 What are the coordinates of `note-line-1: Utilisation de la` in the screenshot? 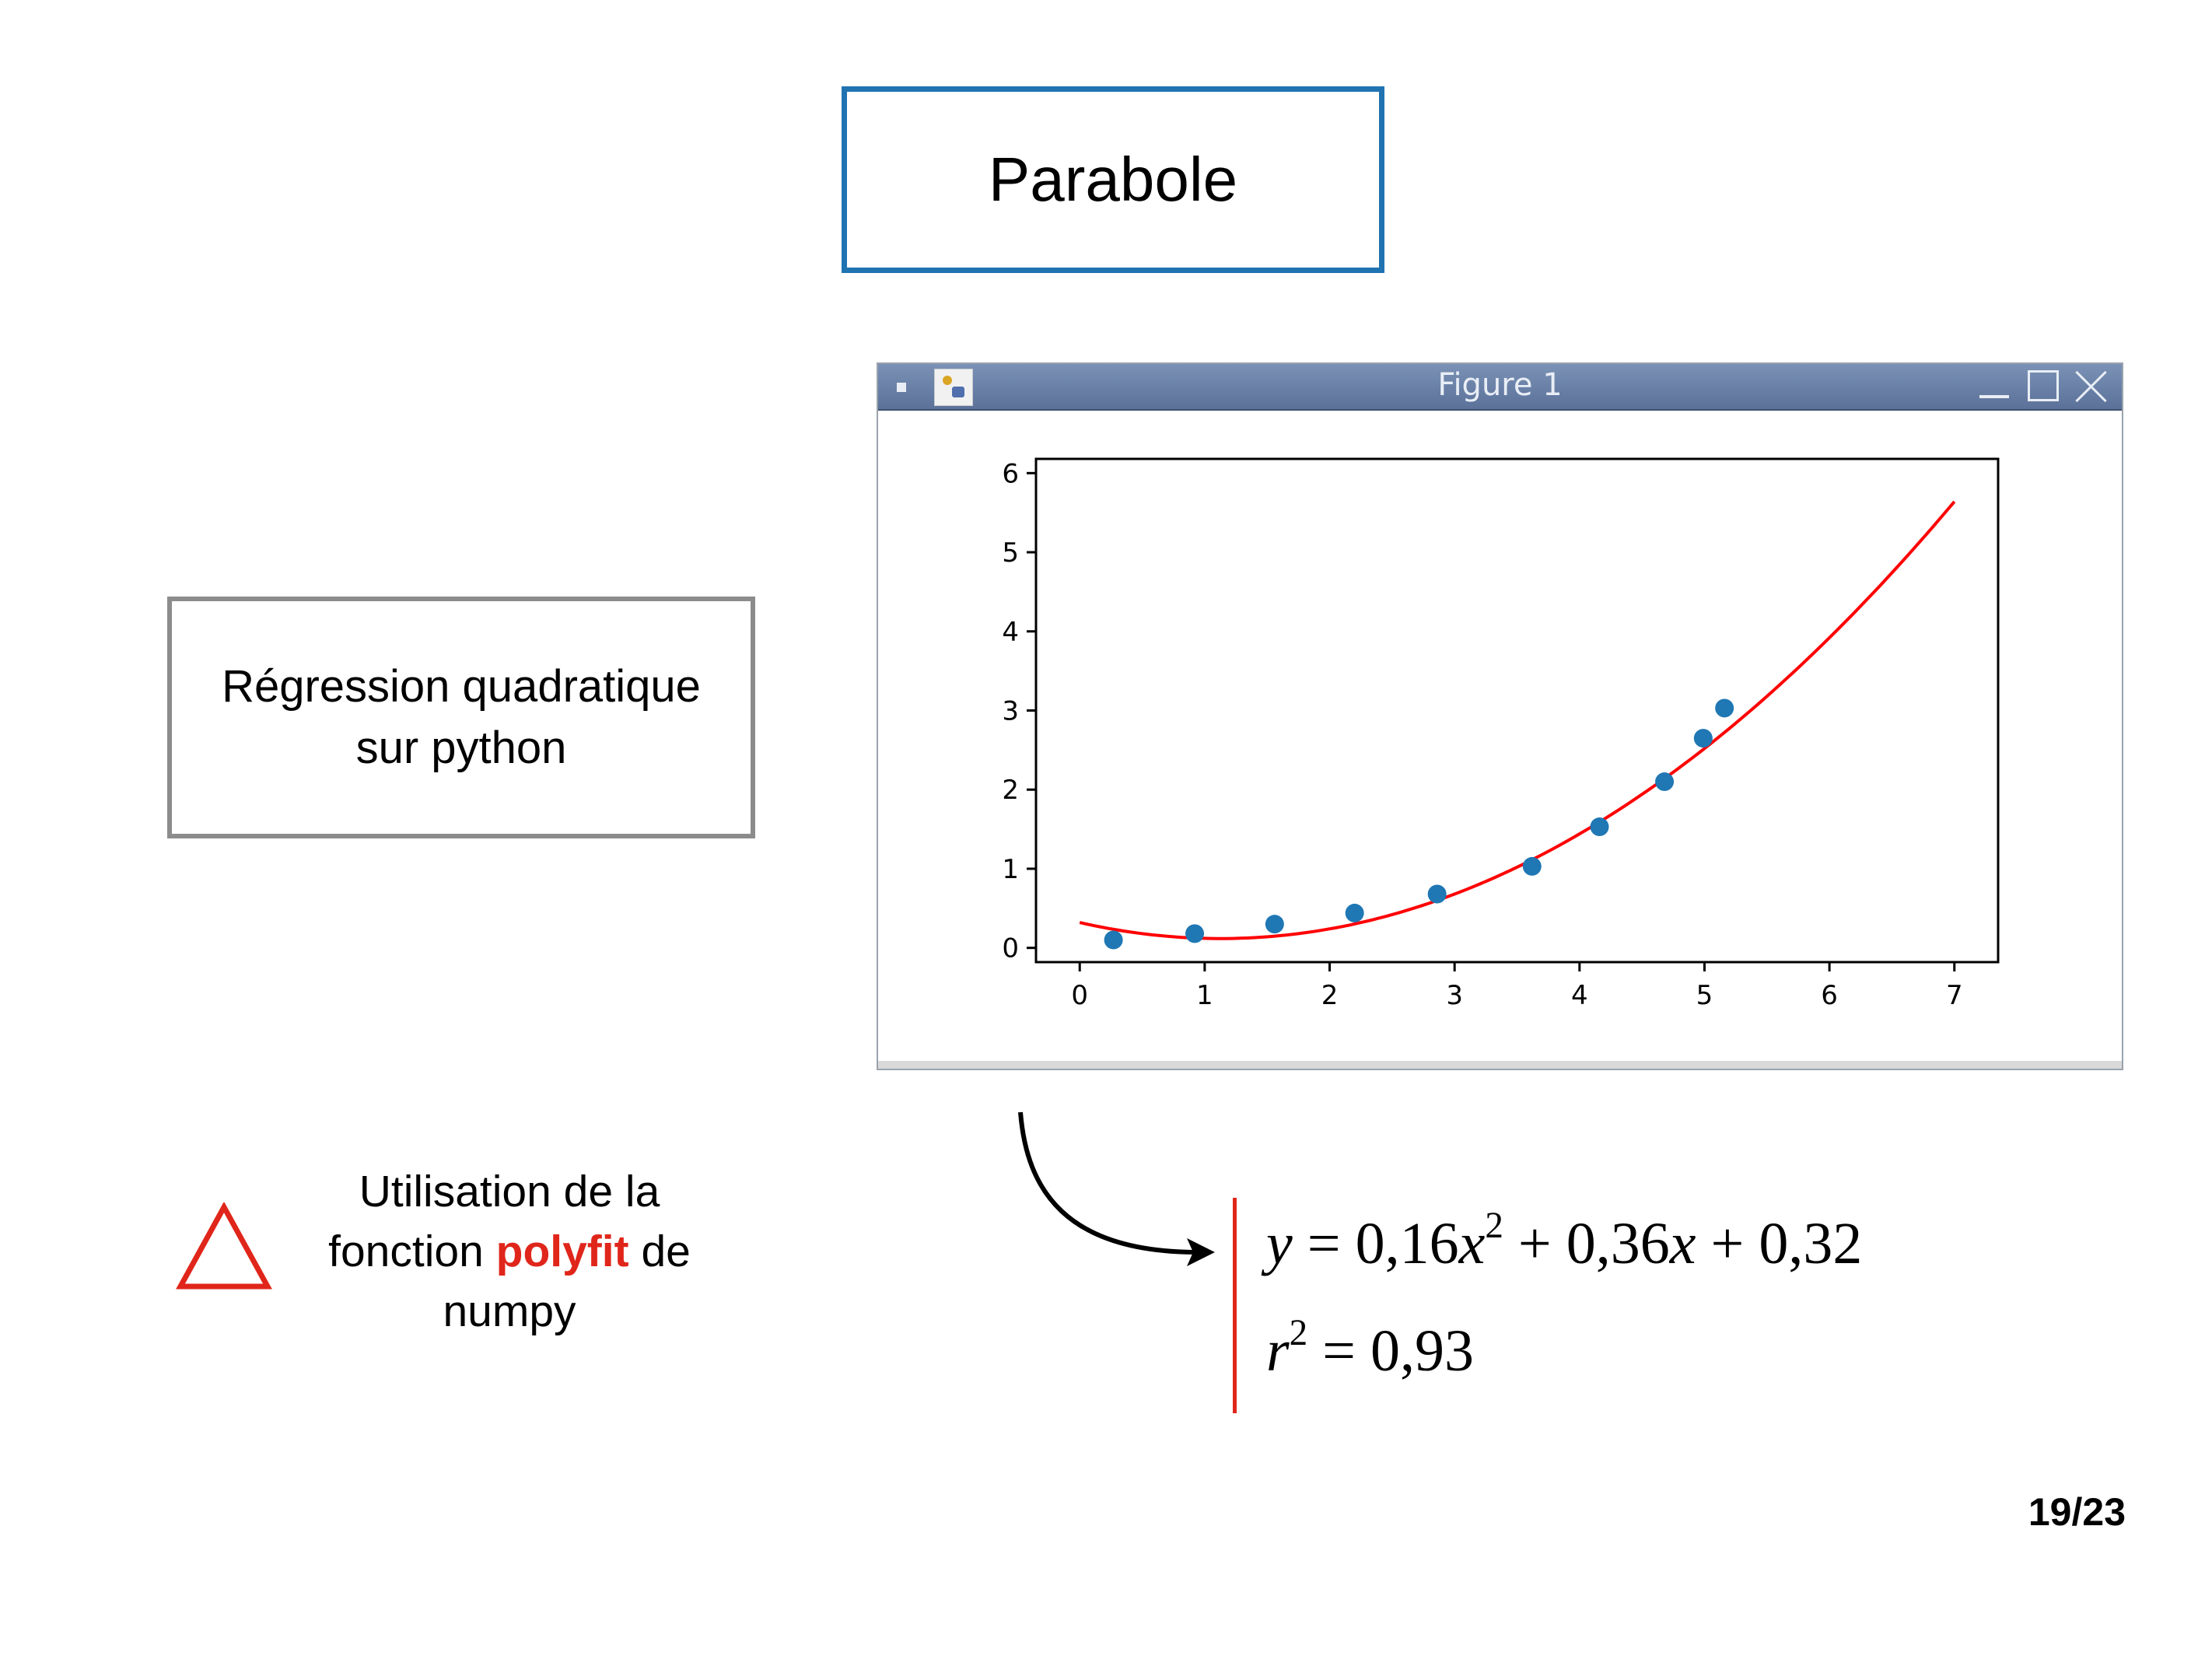 It's located at (510, 1192).